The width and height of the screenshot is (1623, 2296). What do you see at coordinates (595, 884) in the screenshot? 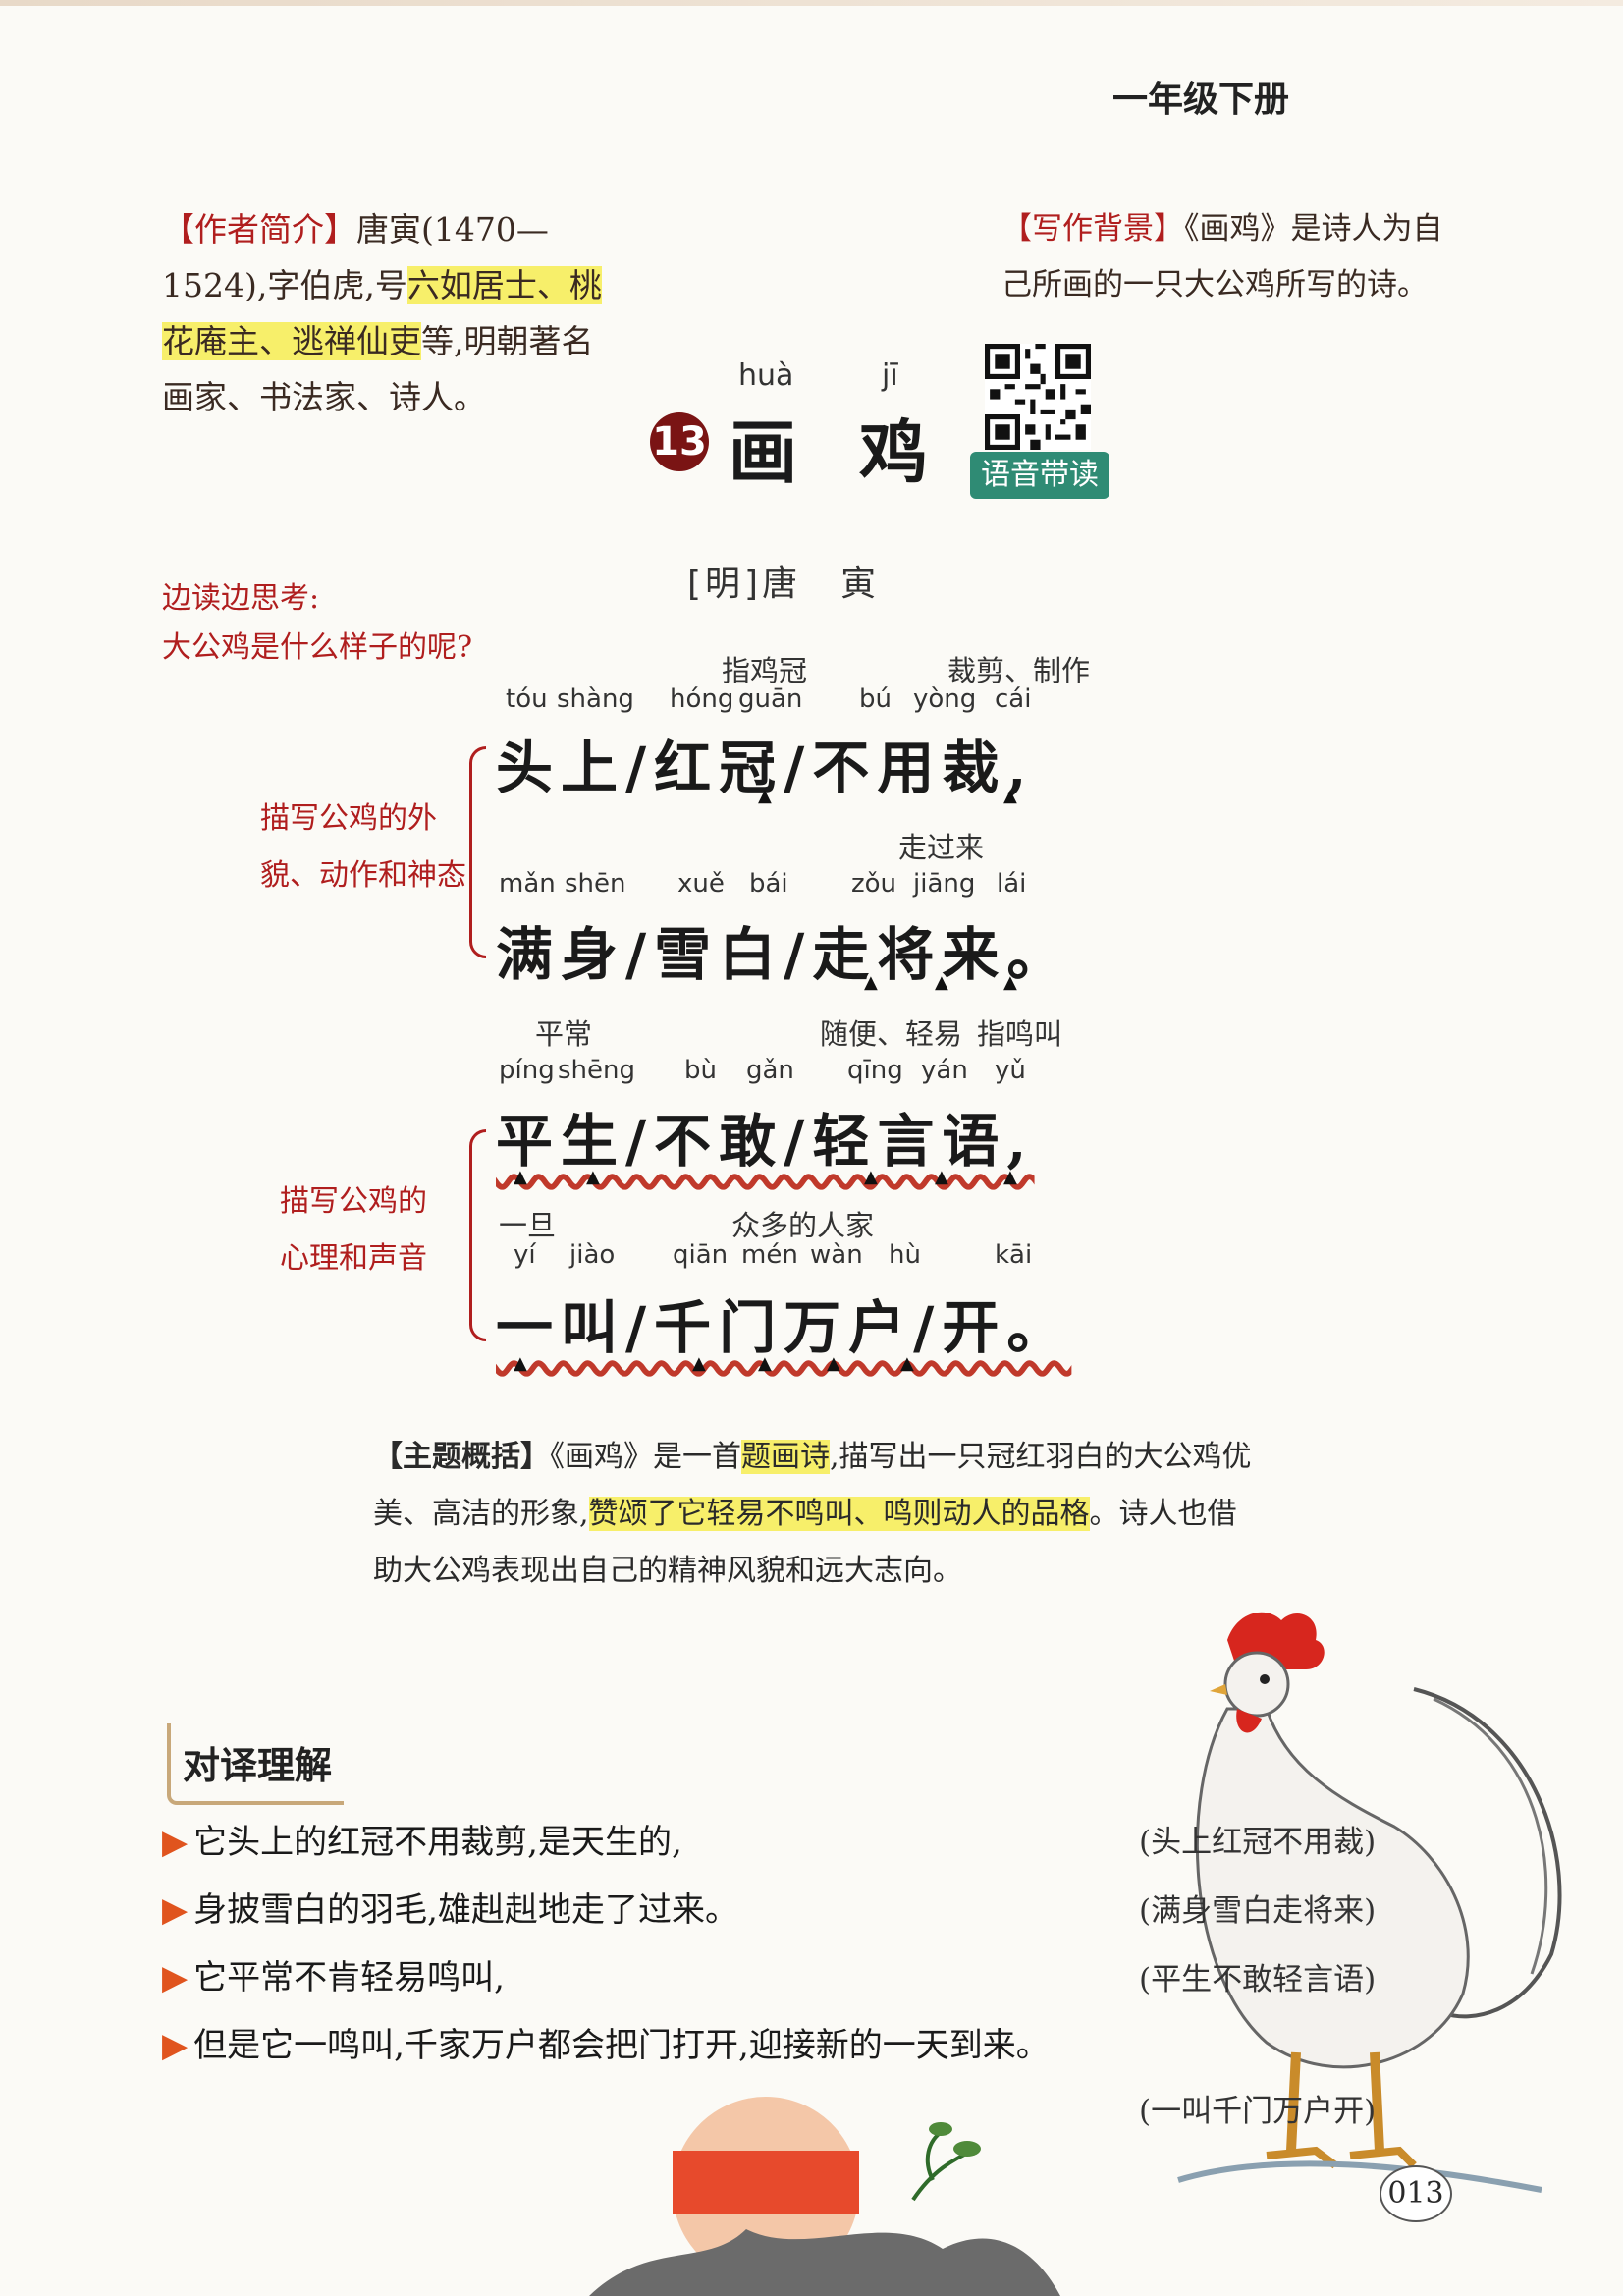
I see `poem-pinyin: shēn` at bounding box center [595, 884].